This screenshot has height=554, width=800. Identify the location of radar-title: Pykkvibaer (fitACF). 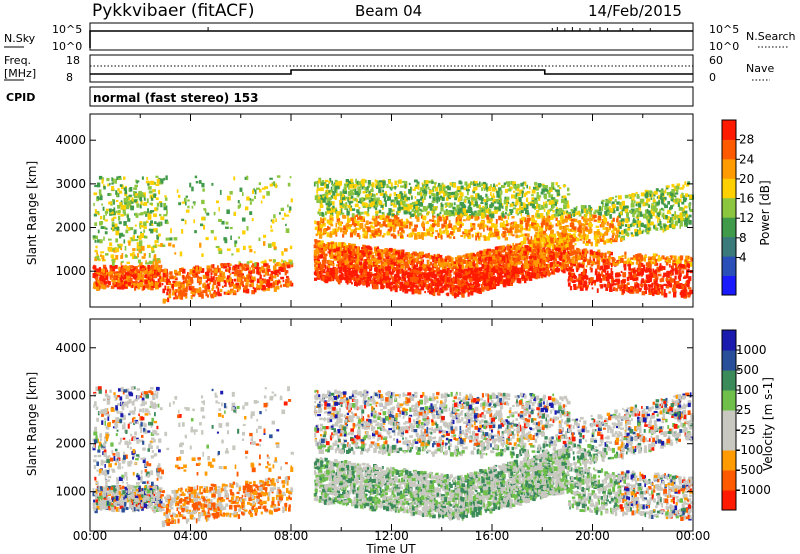
(173, 11).